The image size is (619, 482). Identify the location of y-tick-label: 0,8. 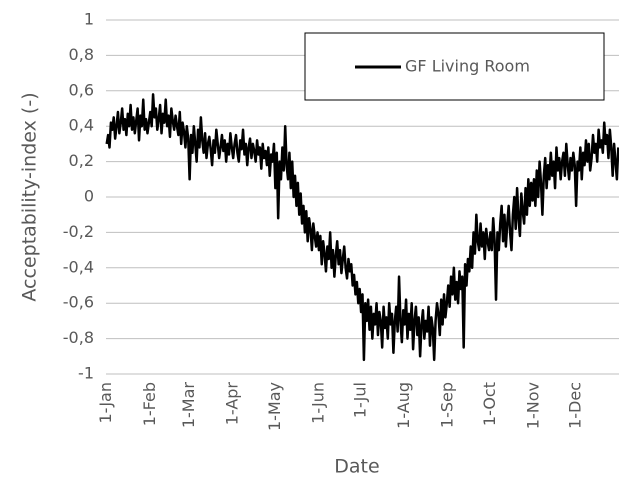
(81, 54).